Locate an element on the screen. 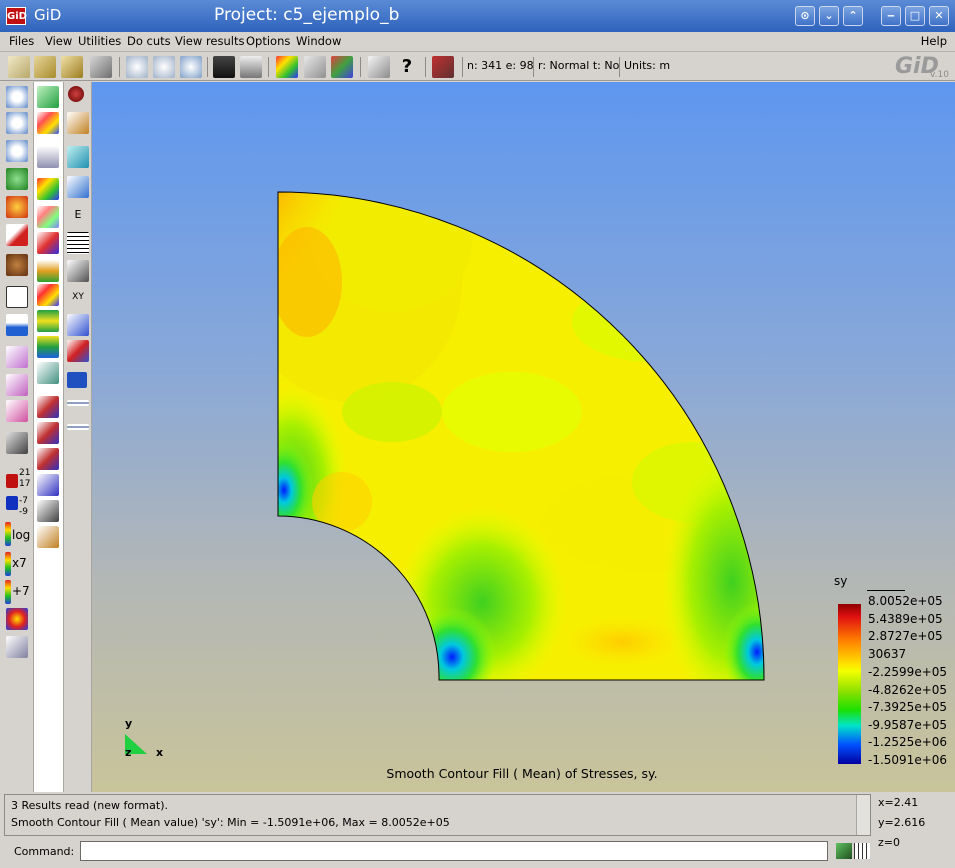  columns-icon is located at coordinates (48, 157).